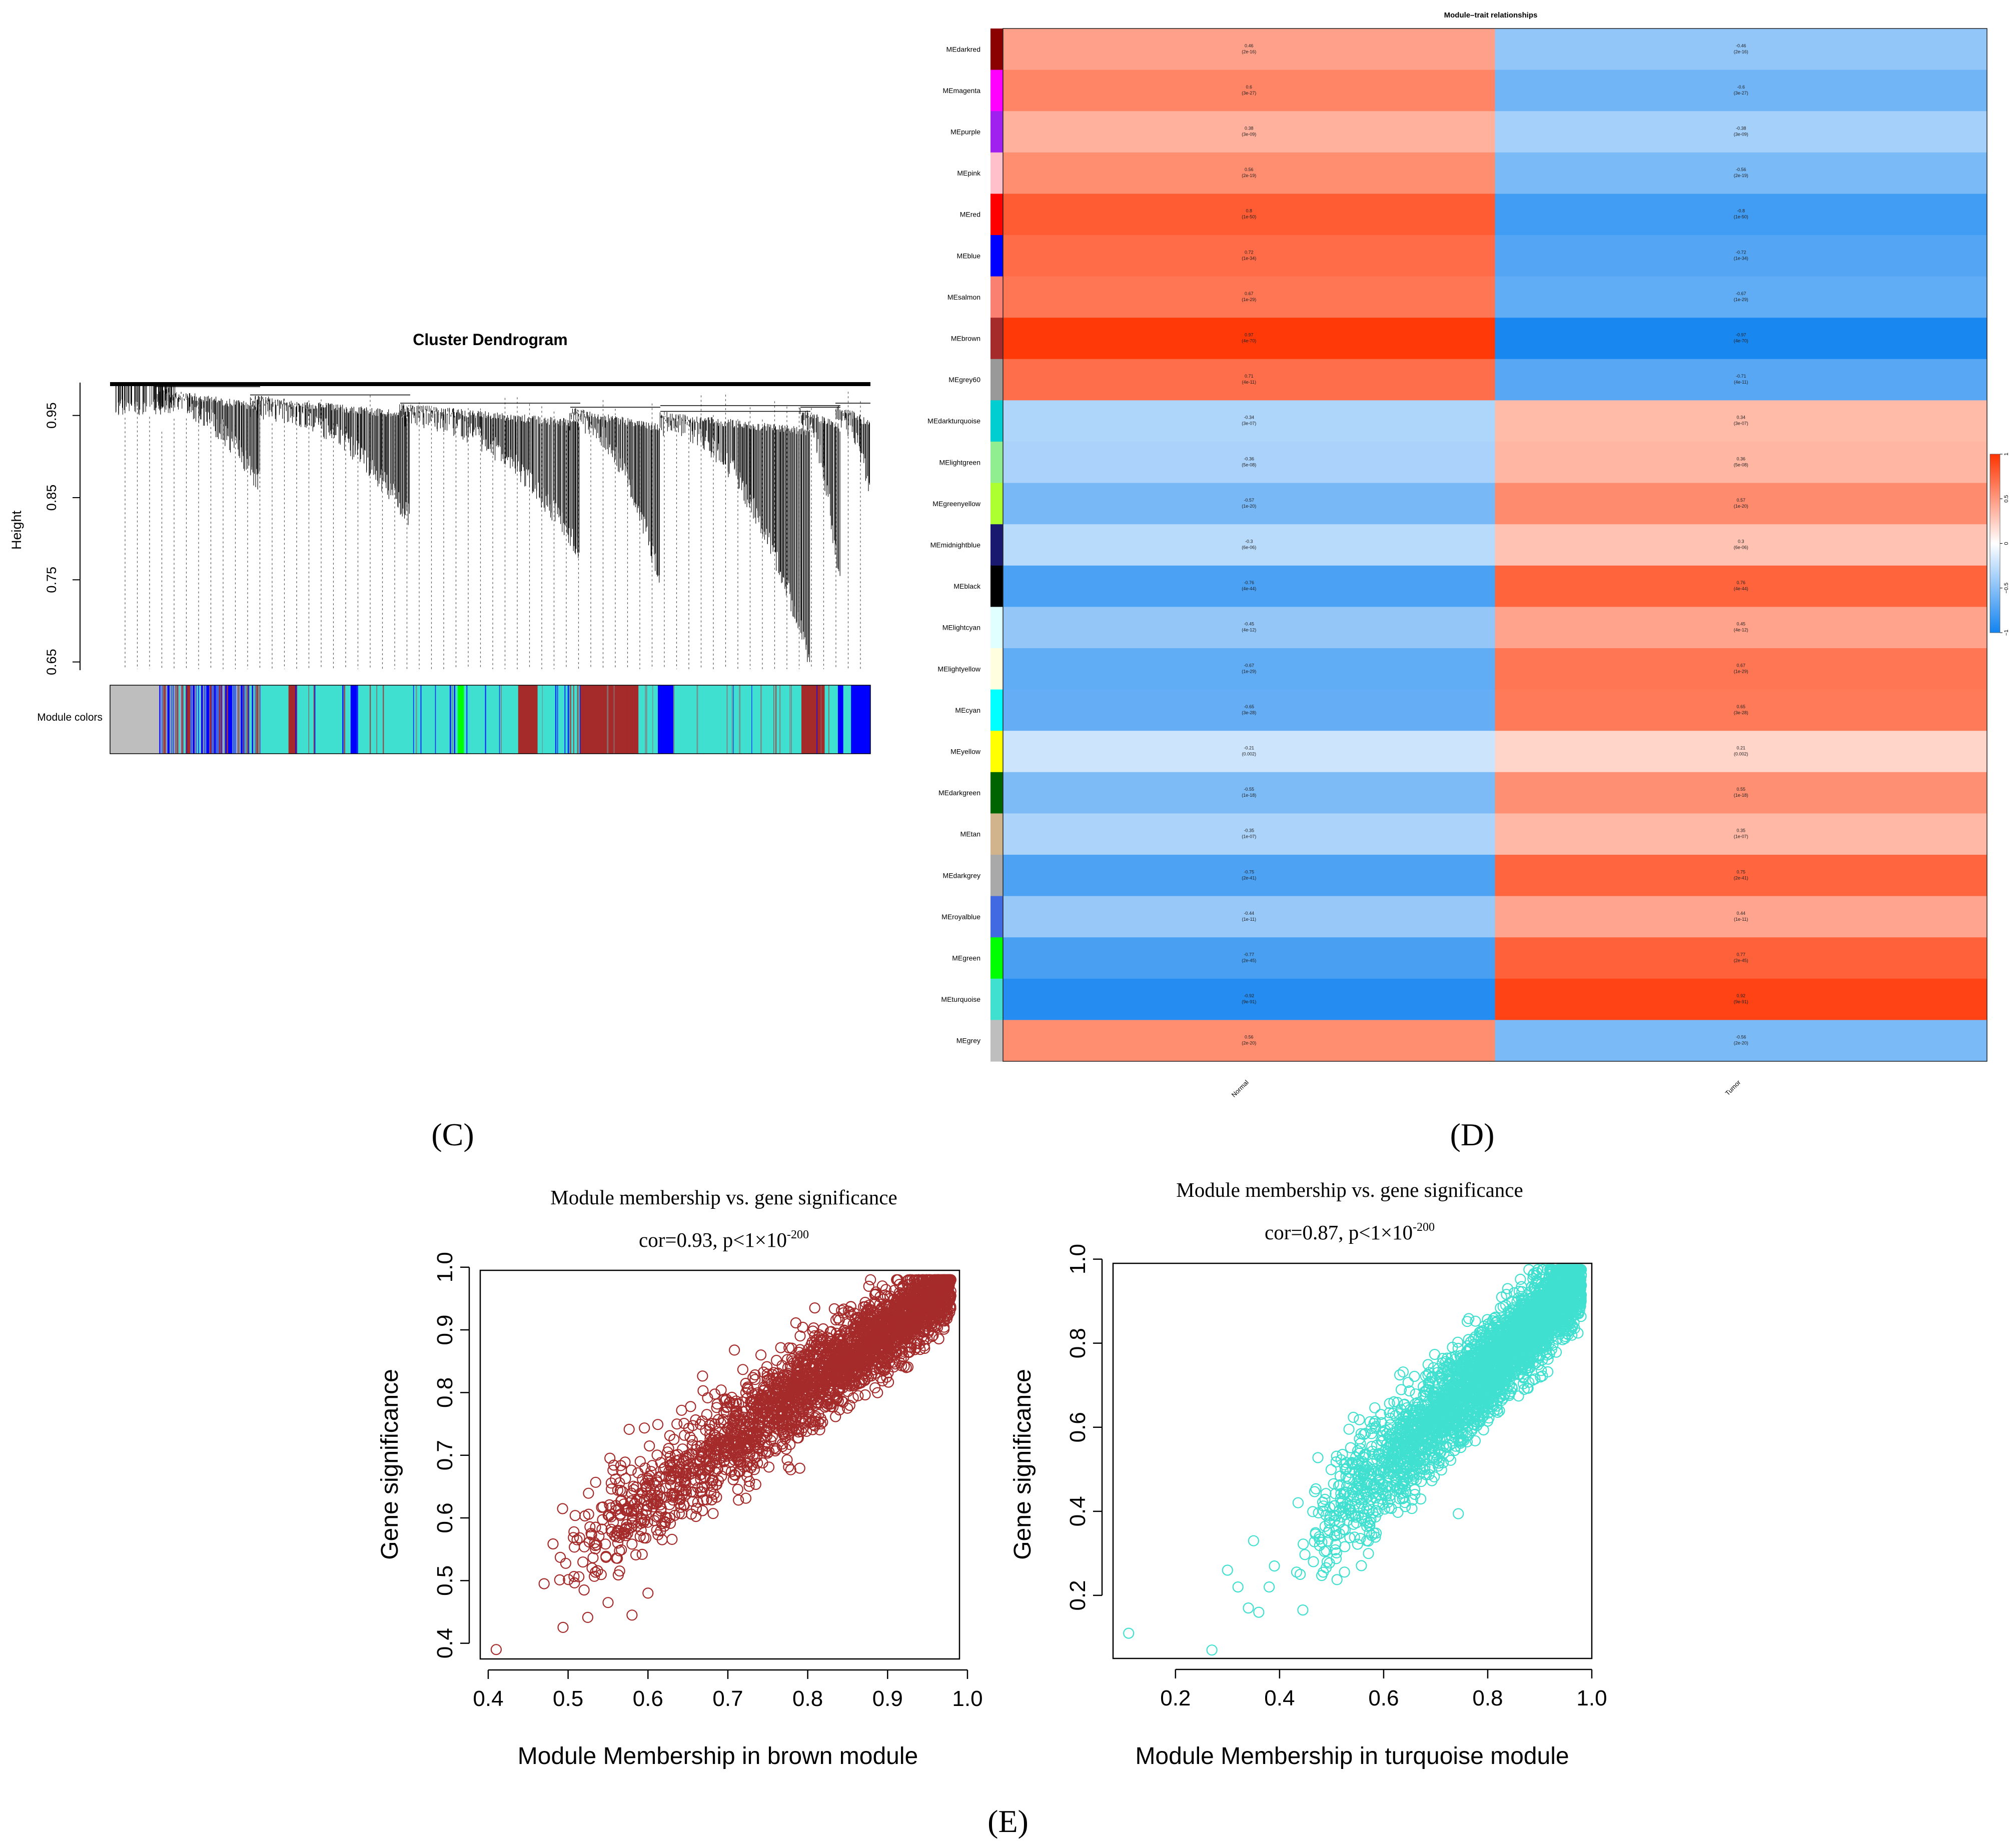 This screenshot has height=1847, width=2016. What do you see at coordinates (1249, 464) in the screenshot?
I see `heatmap-cell-pvalue: (5e-08)` at bounding box center [1249, 464].